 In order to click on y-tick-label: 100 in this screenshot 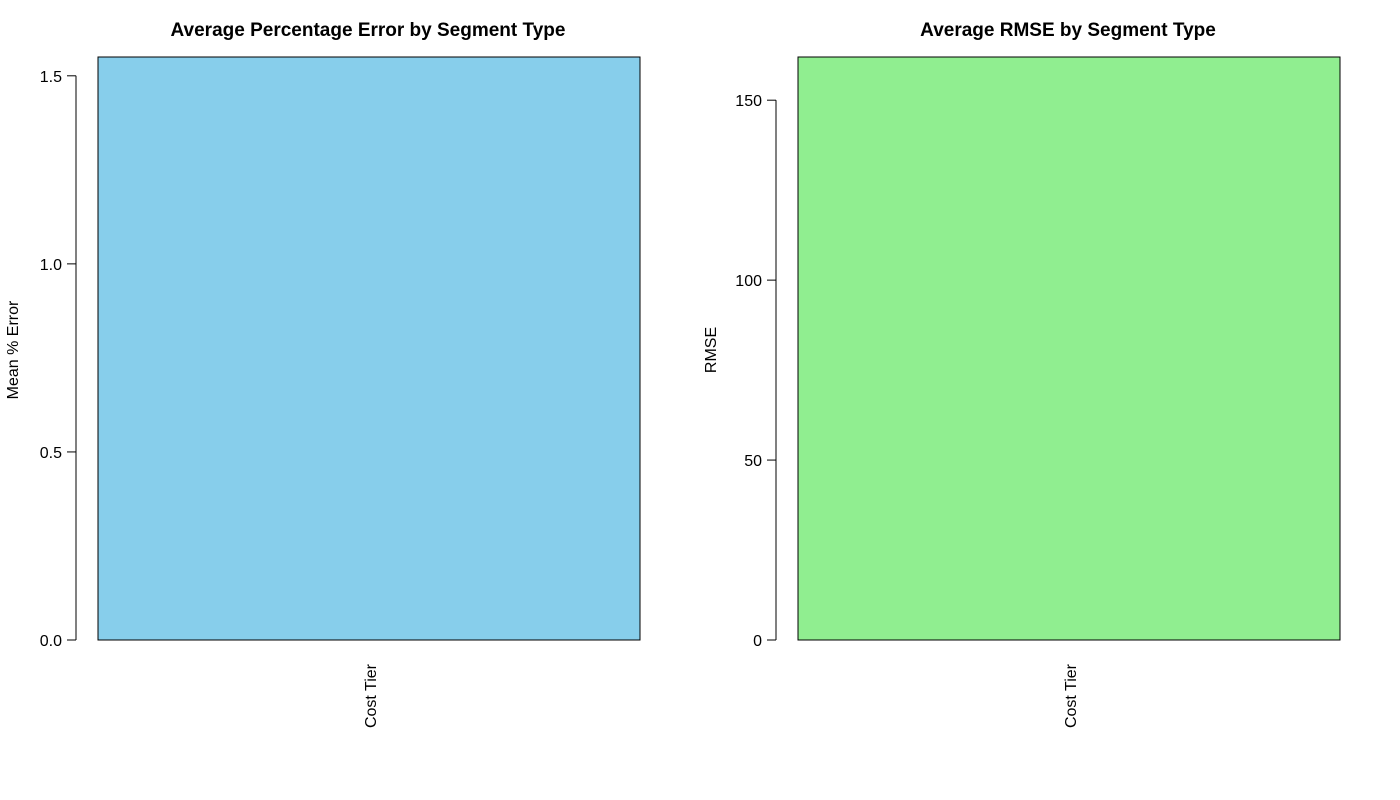, I will do `click(748, 281)`.